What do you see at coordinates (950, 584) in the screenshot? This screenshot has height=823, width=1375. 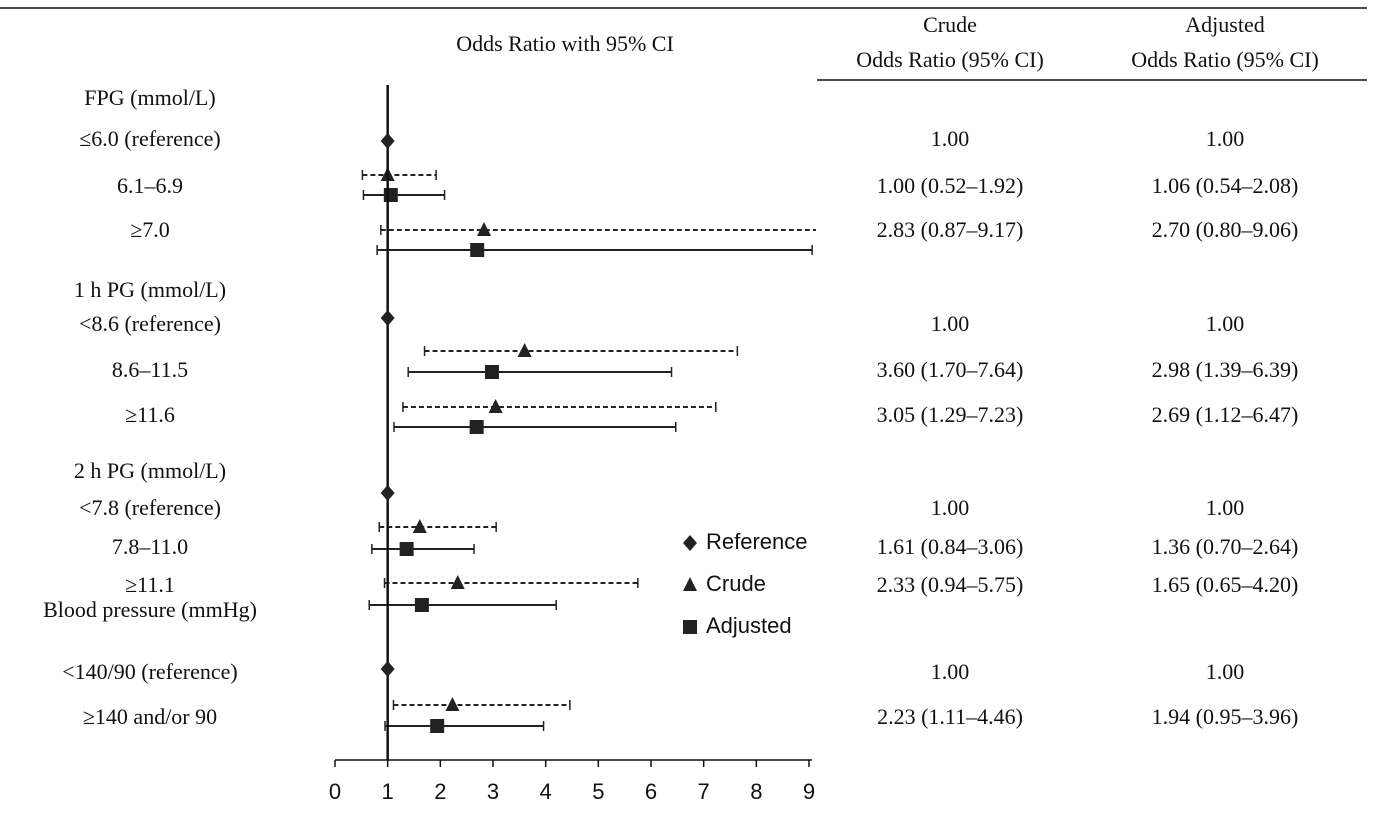 I see `crude-value: 2.33 (0.94–5.75)` at bounding box center [950, 584].